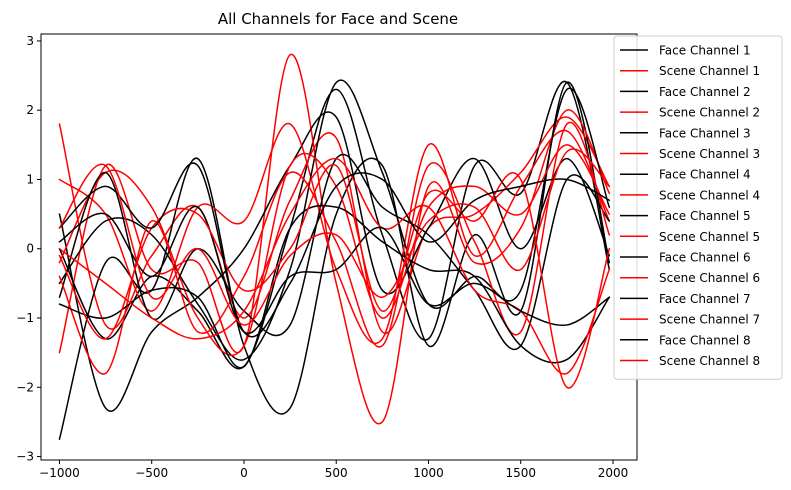 The image size is (791, 490). I want to click on x-axis: −1000 −500 0 500 1000 1500 2000, so click(333, 470).